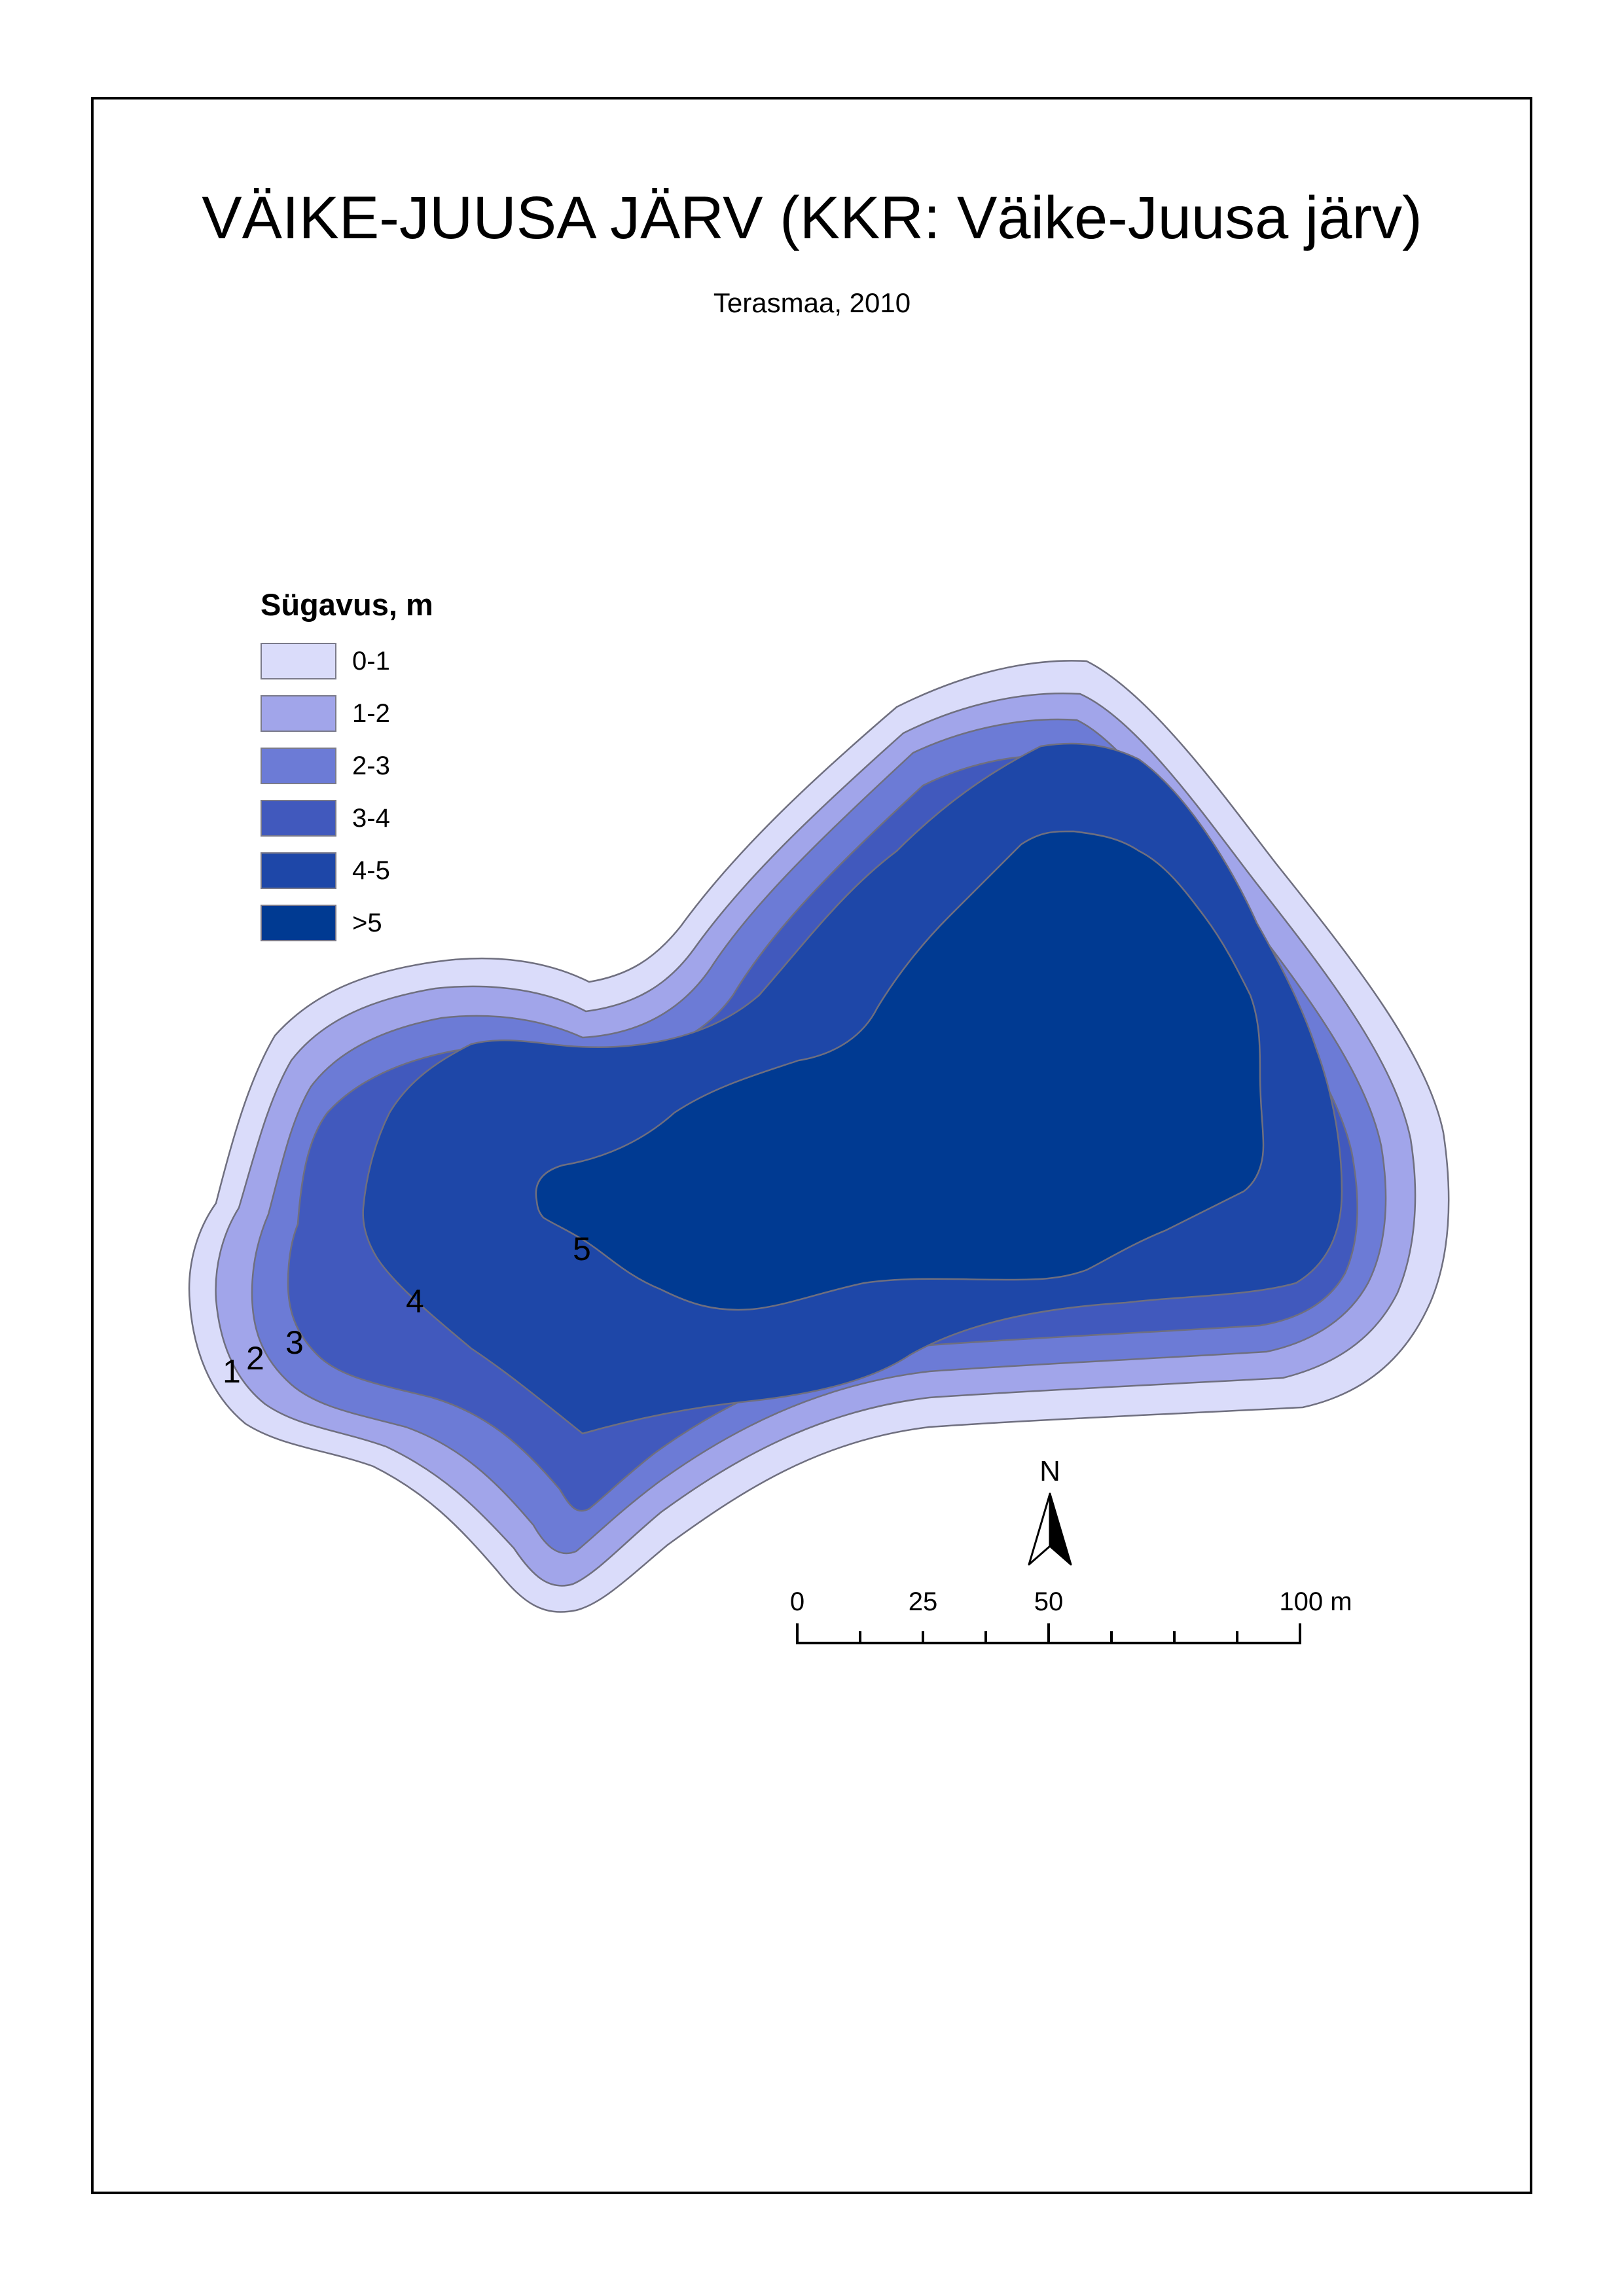 The height and width of the screenshot is (2295, 1624). Describe the element at coordinates (347, 923) in the screenshot. I see `legend-item: >5` at that location.